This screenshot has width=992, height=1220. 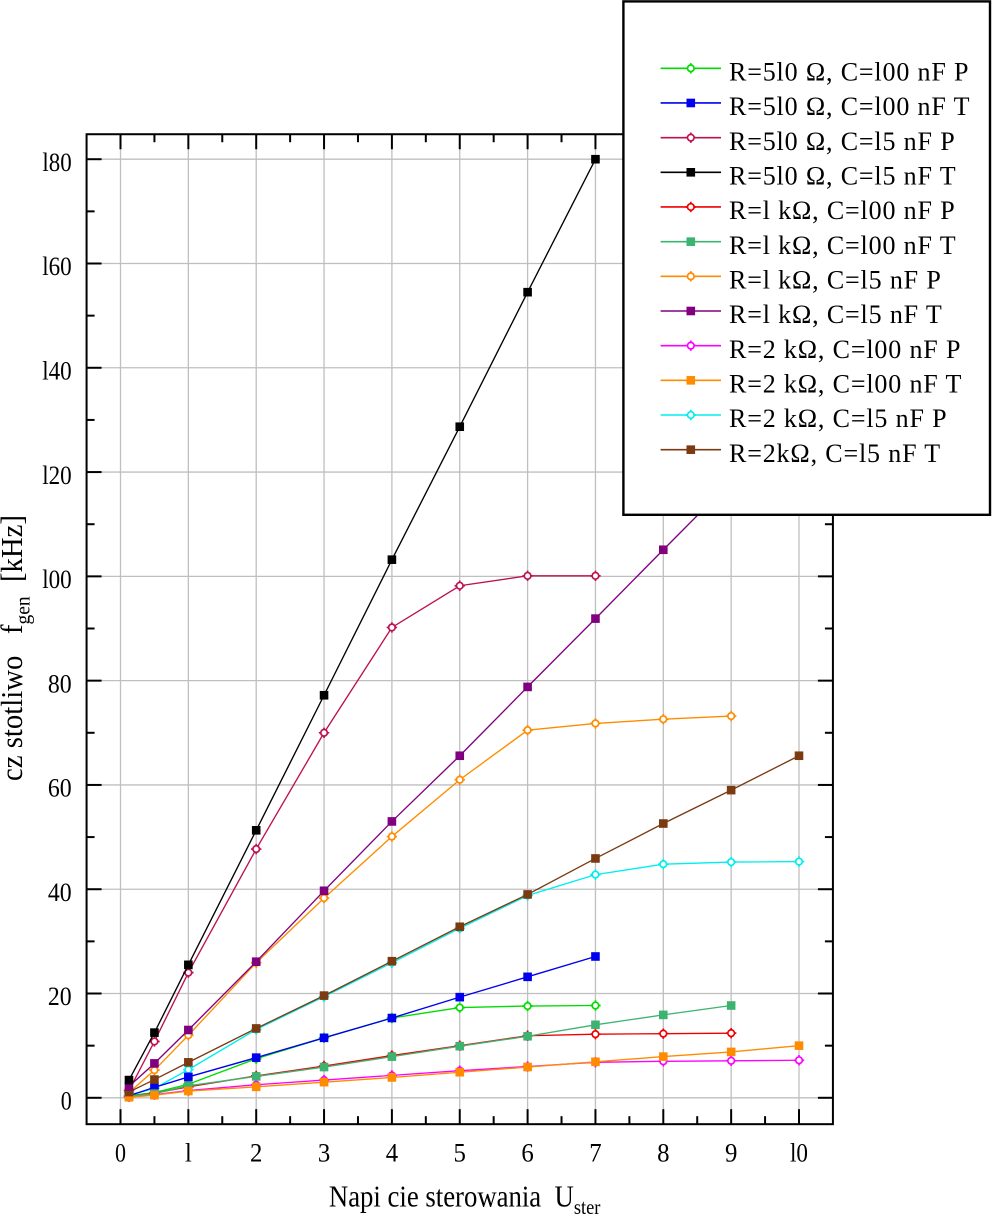 What do you see at coordinates (17, 648) in the screenshot?
I see `svg-text: cz stotliwo fgen [kHz]` at bounding box center [17, 648].